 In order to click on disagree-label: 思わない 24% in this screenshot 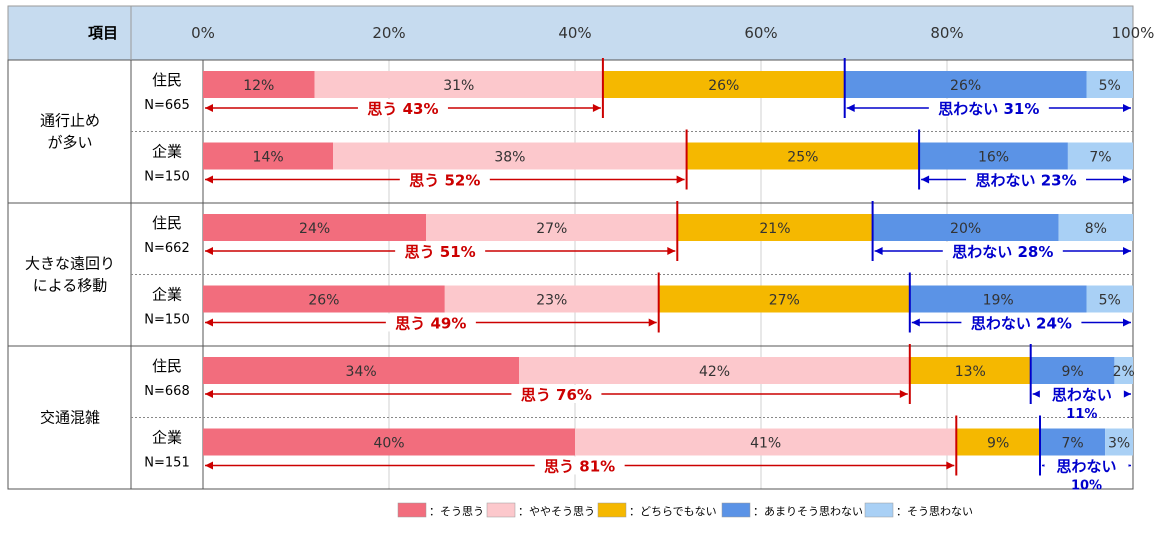, I will do `click(1021, 324)`.